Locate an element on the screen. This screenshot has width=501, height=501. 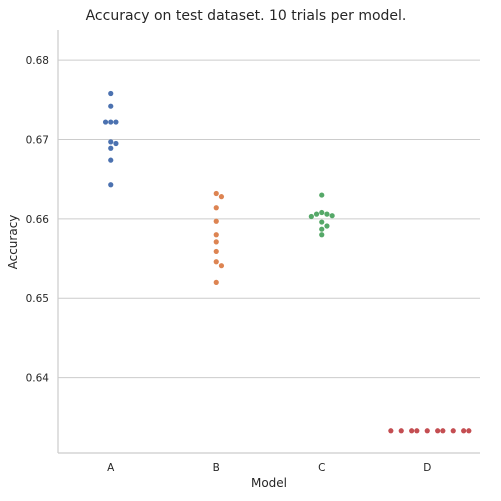
y-tick-label: 0.65 is located at coordinates (37, 299).